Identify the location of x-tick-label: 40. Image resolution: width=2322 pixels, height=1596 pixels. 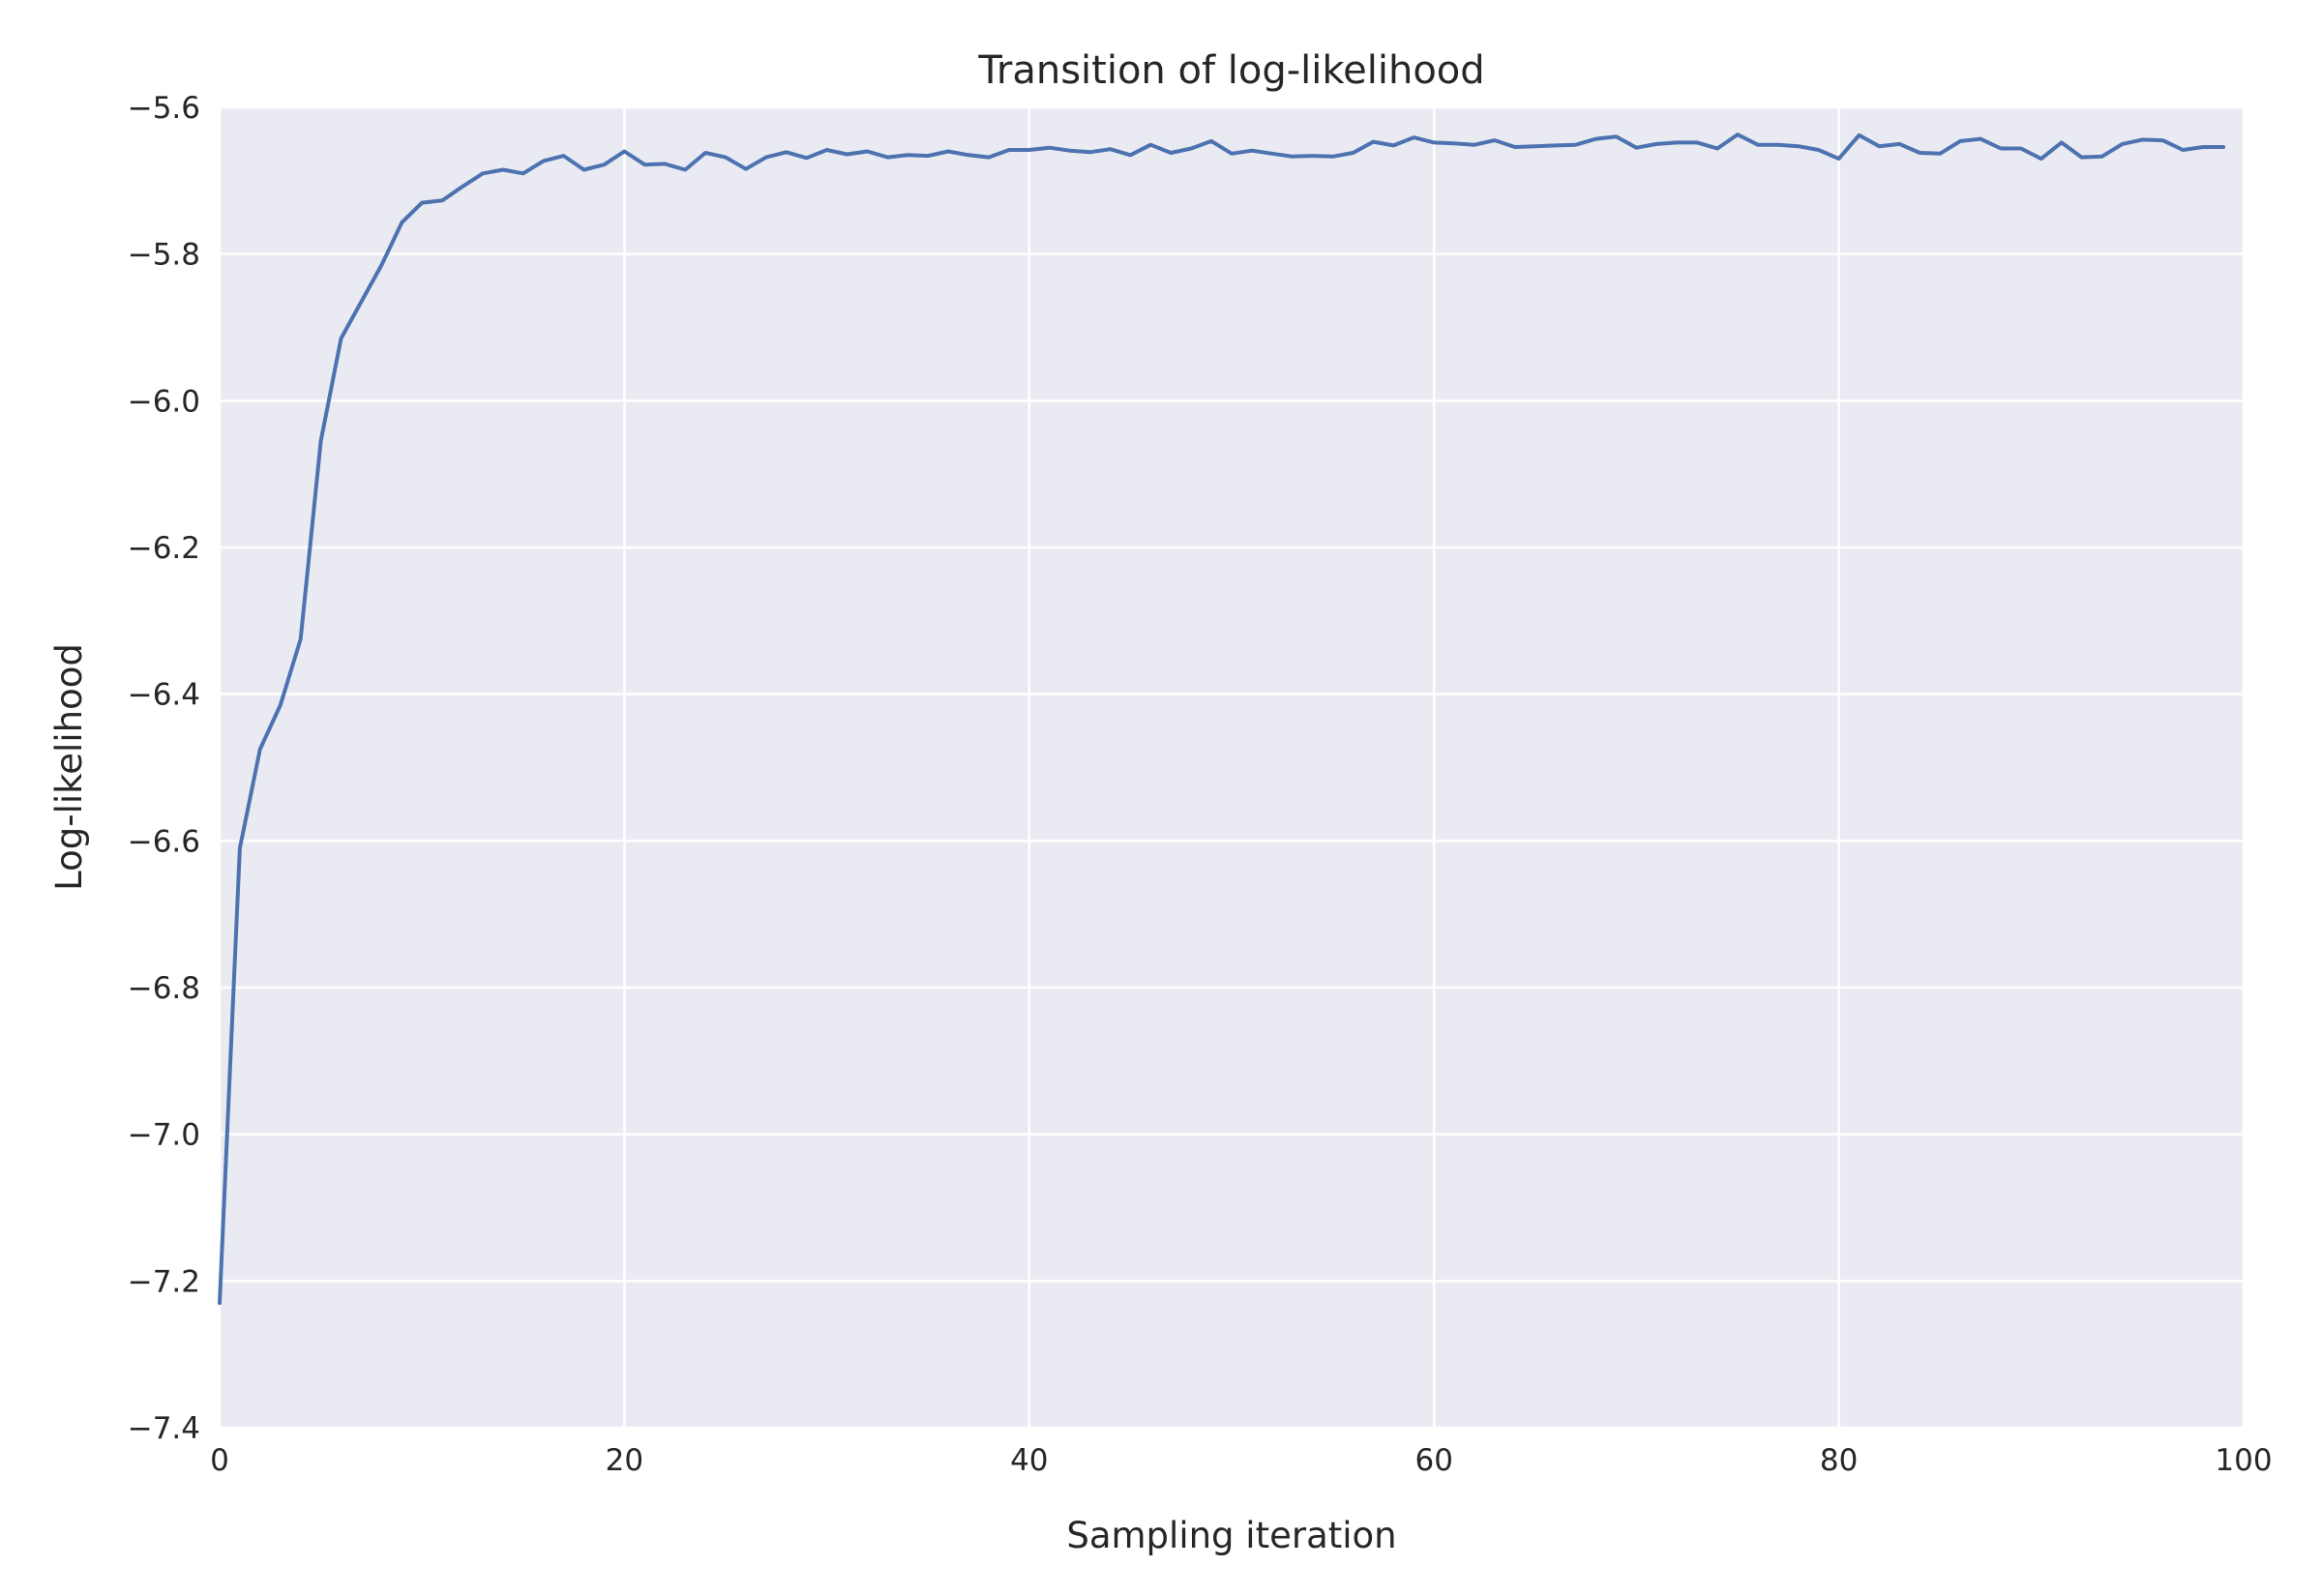
(1029, 1460).